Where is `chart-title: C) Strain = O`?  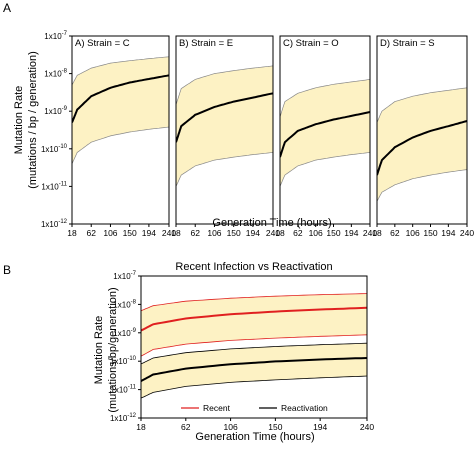 chart-title: C) Strain = O is located at coordinates (311, 43).